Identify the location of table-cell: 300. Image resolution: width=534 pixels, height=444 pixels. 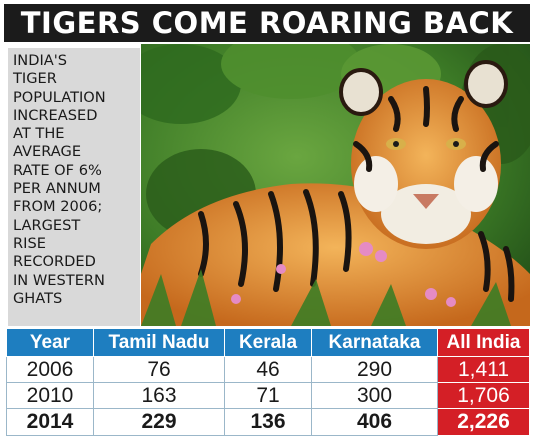
(374, 395).